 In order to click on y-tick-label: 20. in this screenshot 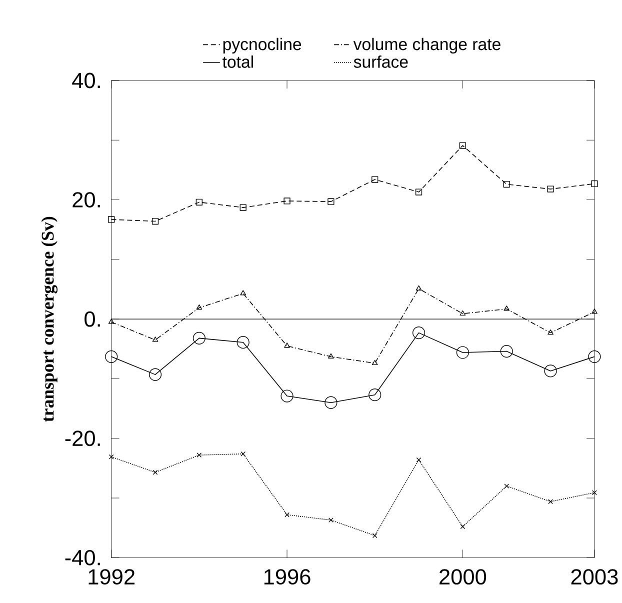, I will do `click(86, 200)`.